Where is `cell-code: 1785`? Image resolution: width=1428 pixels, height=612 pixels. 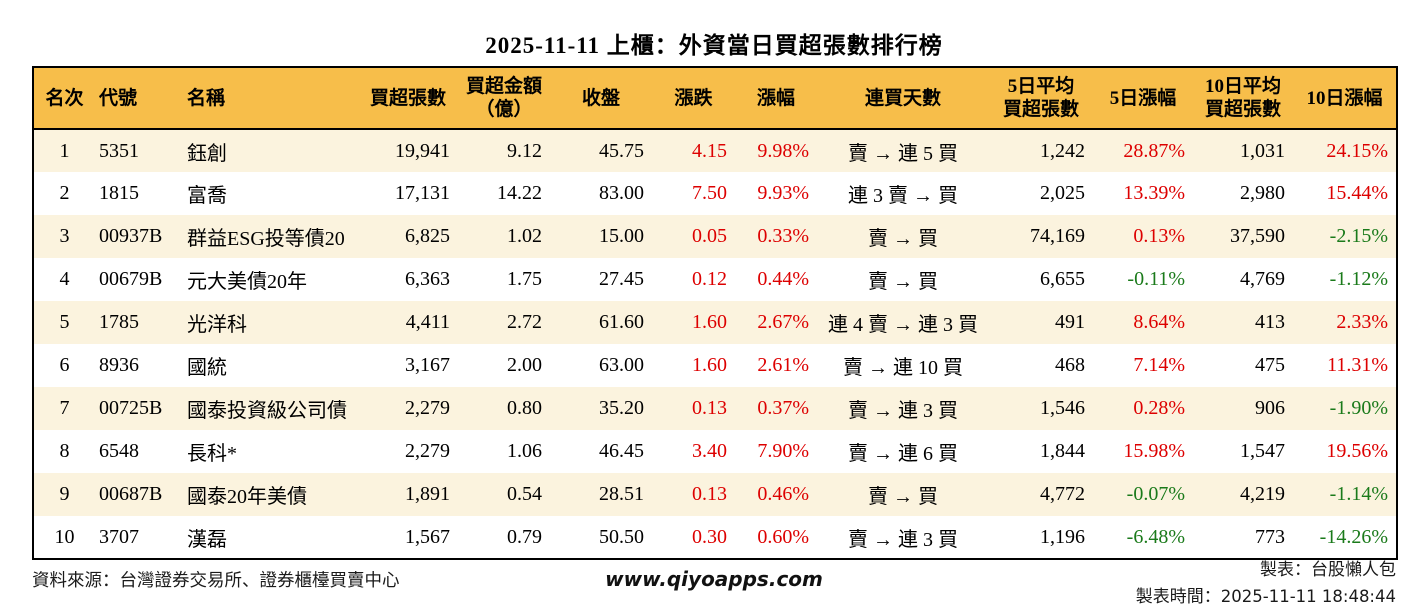 cell-code: 1785 is located at coordinates (119, 322).